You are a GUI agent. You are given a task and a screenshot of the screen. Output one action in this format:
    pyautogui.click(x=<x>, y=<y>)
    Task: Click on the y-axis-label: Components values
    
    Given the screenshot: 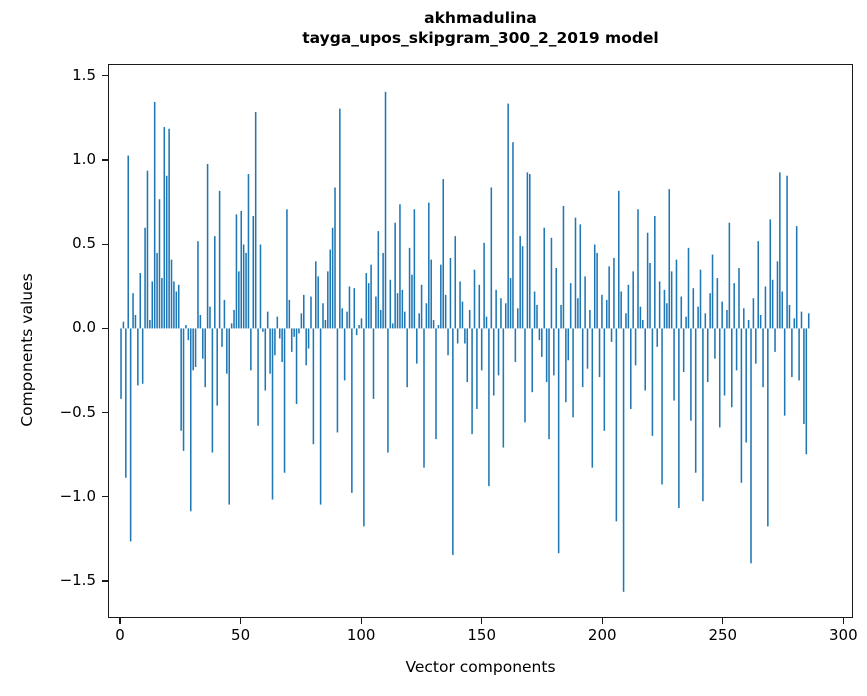 What is the action you would take?
    pyautogui.click(x=27, y=350)
    